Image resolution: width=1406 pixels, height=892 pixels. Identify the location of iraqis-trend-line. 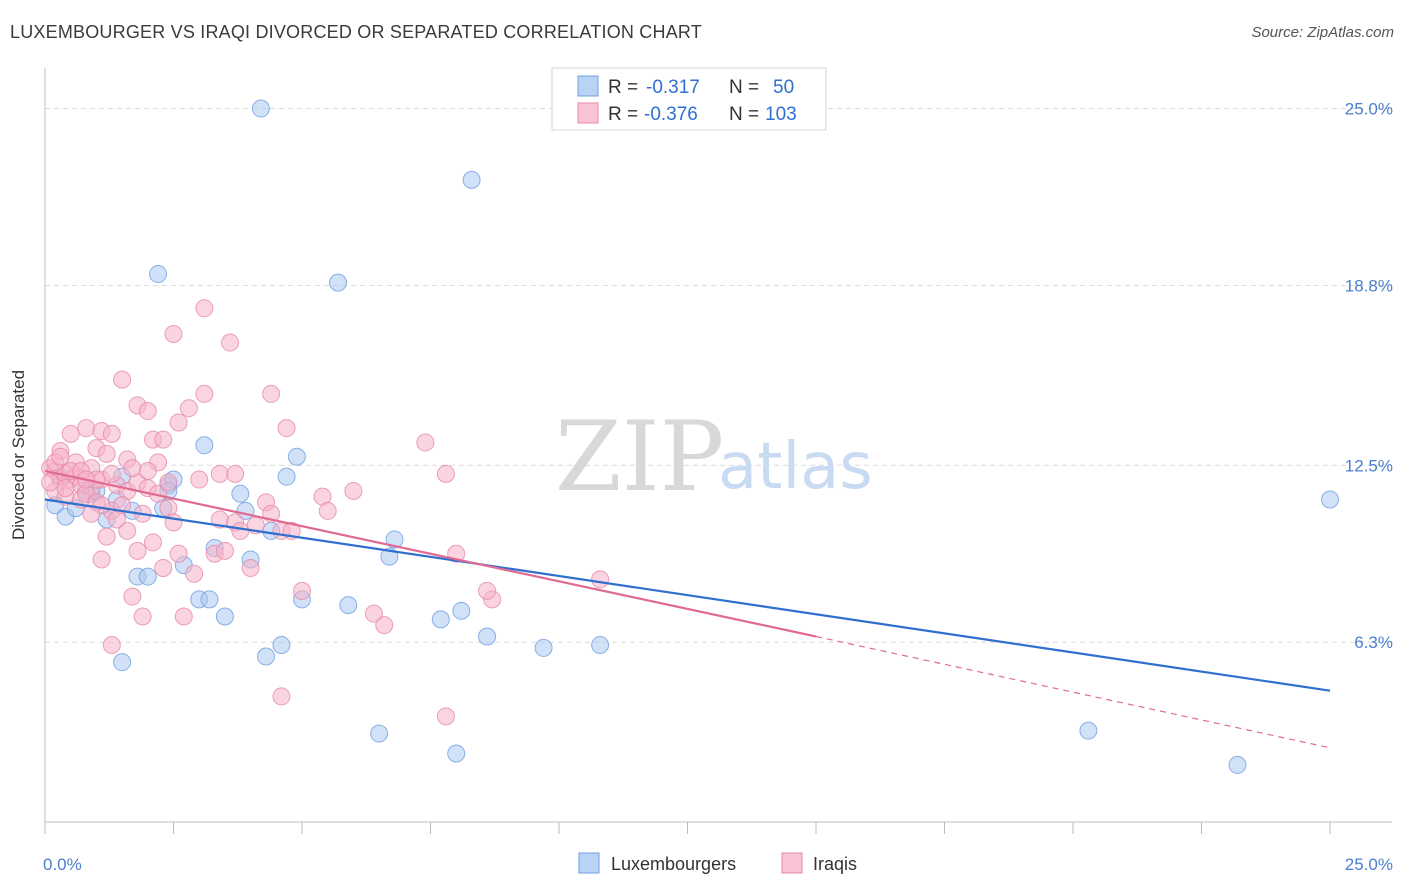
(430, 553).